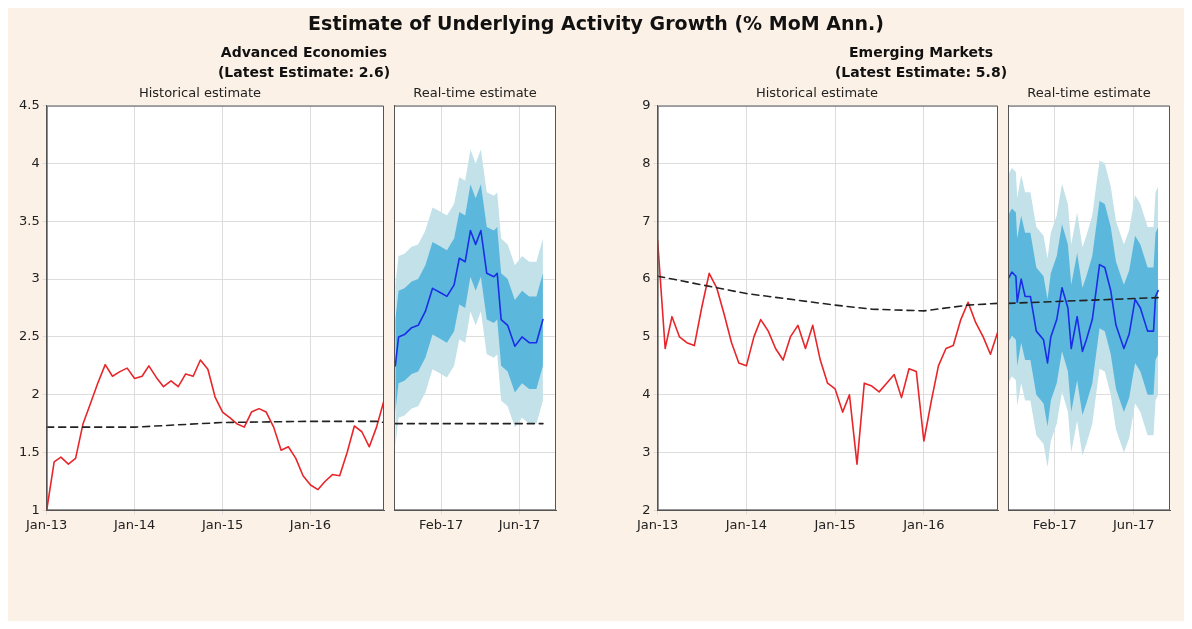  I want to click on chart-title: Advanced Economies, so click(304, 52).